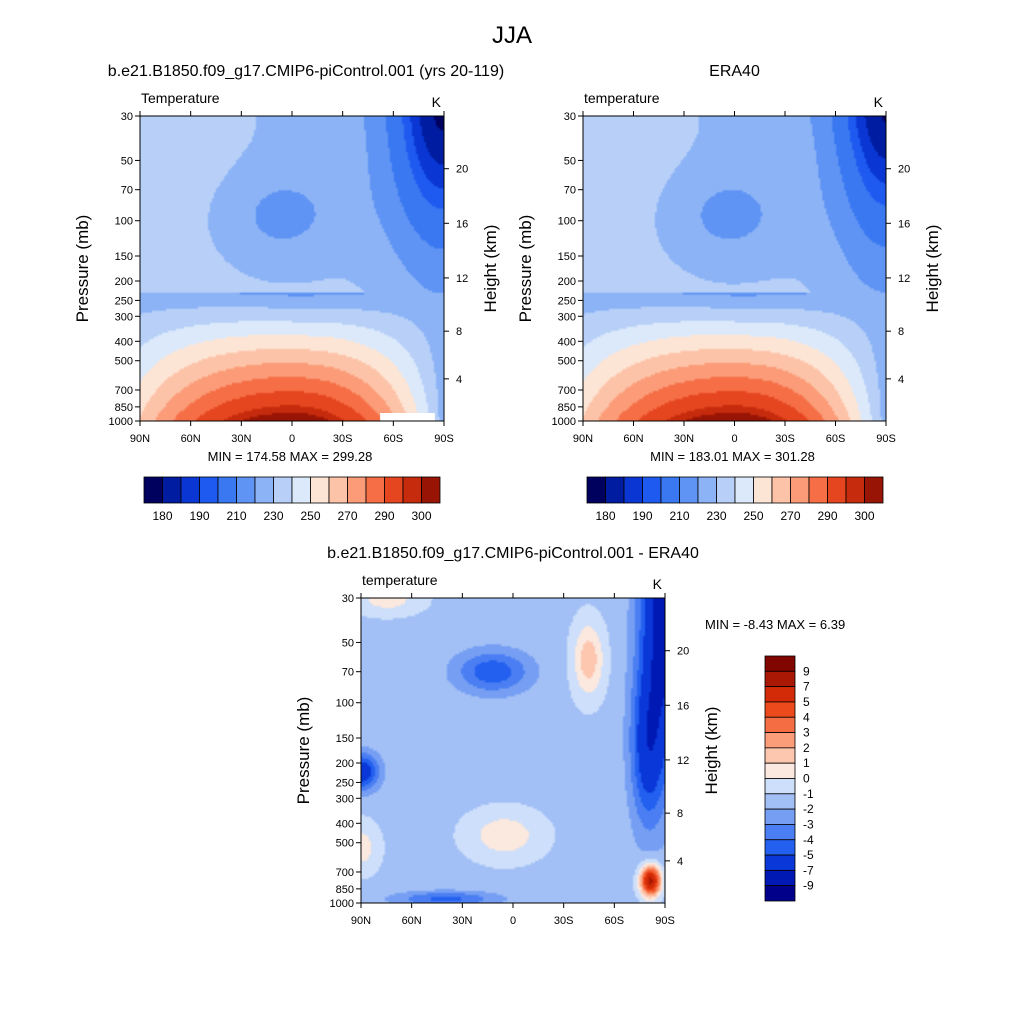  Describe the element at coordinates (241, 439) in the screenshot. I see `x-tick-label: 30N` at that location.